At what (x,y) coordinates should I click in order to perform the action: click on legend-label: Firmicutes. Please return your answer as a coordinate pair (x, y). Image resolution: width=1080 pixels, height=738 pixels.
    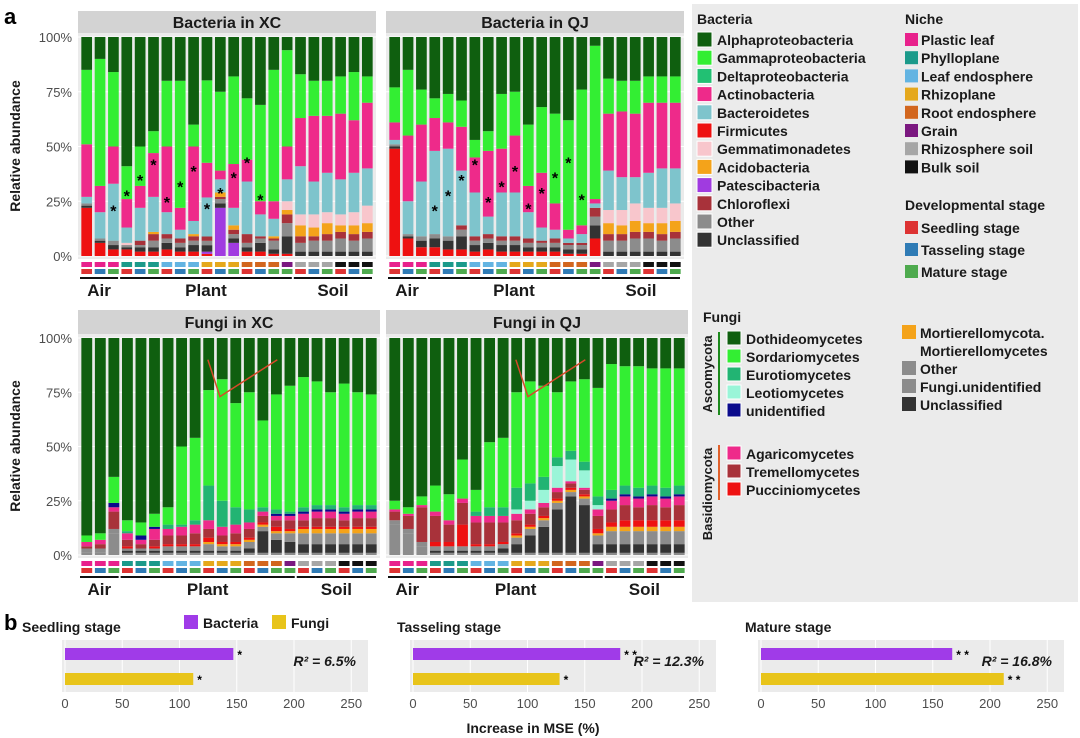
    Looking at the image, I should click on (752, 131).